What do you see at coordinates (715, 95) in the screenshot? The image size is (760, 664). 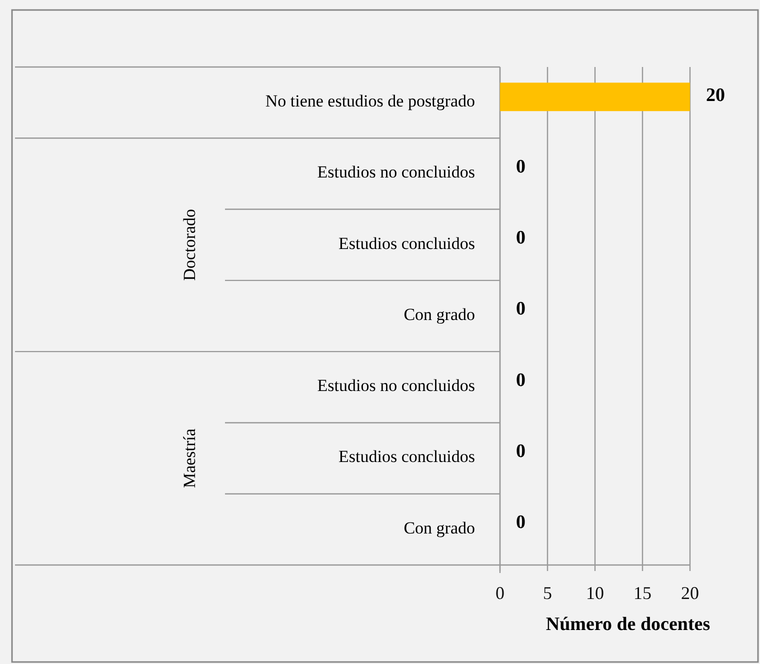 I see `data-label: 20` at bounding box center [715, 95].